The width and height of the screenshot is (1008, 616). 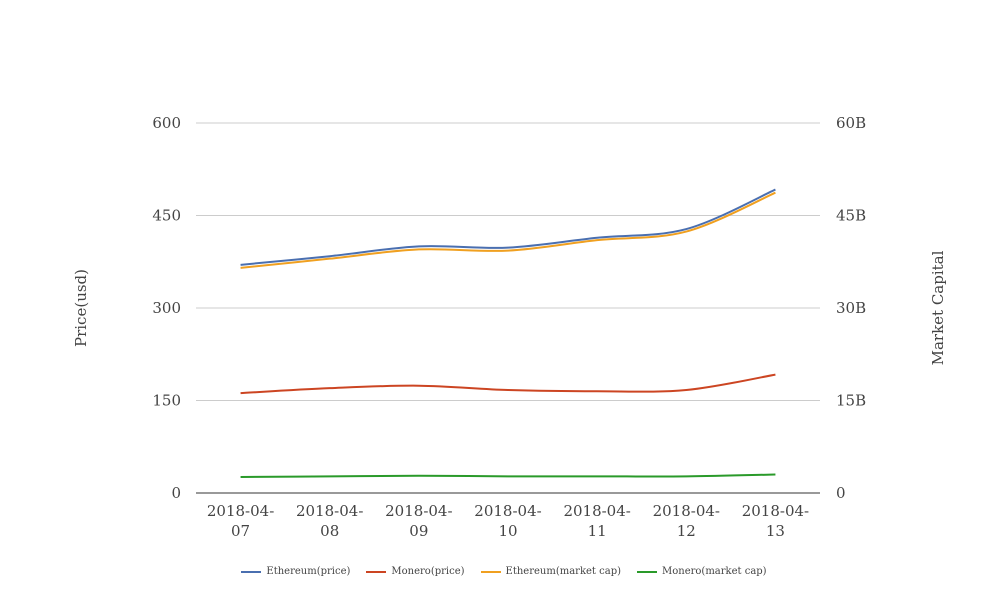 I want to click on x-tick-label: 2018-04-08, so click(x=329, y=521).